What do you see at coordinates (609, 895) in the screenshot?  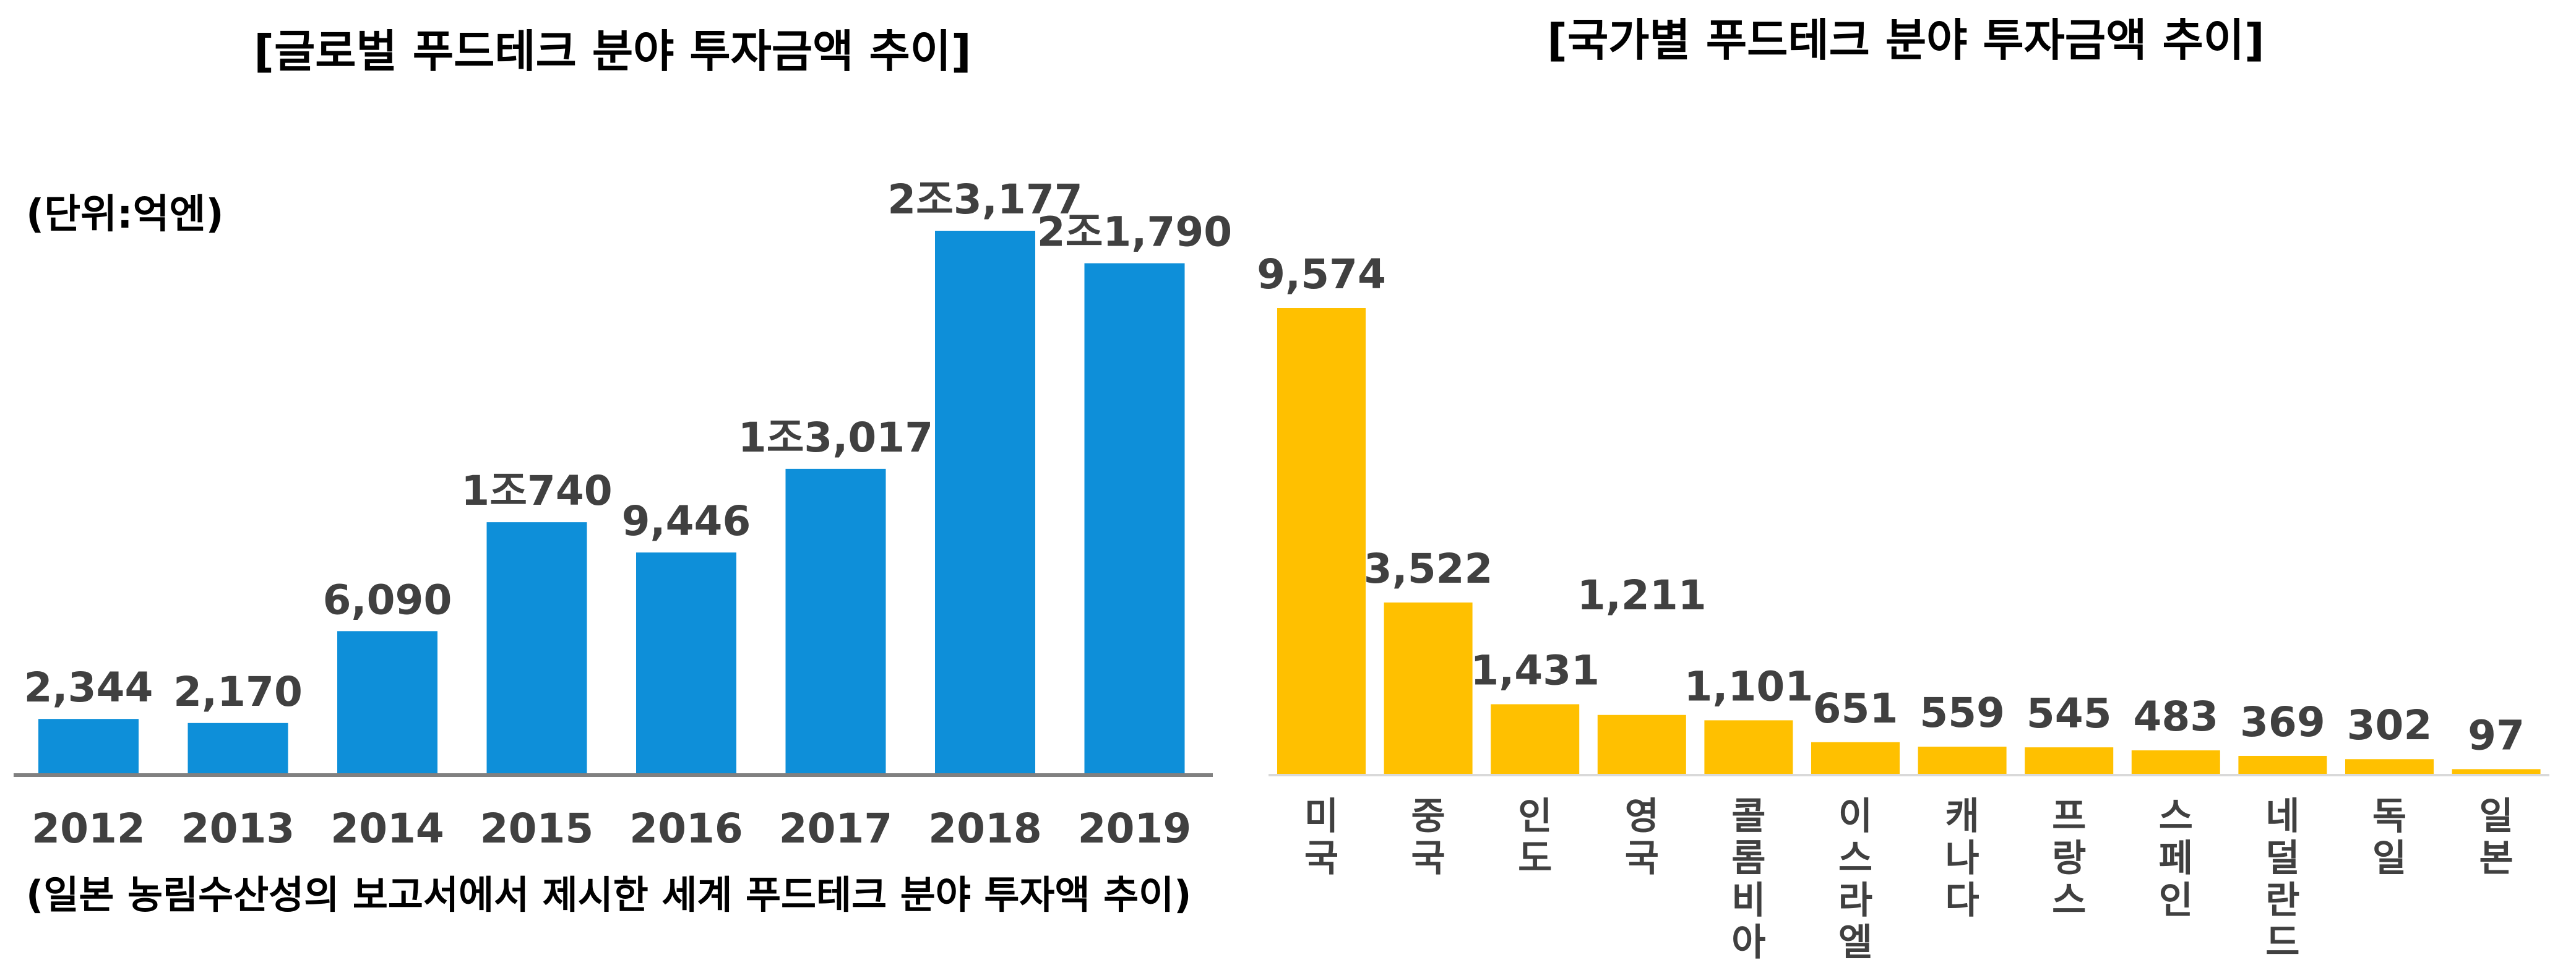 I see `global-chart-source-note: (일본 농림수산성의 보고서에서 제시한 세계 푸드테크 분야 투자액 추이)` at bounding box center [609, 895].